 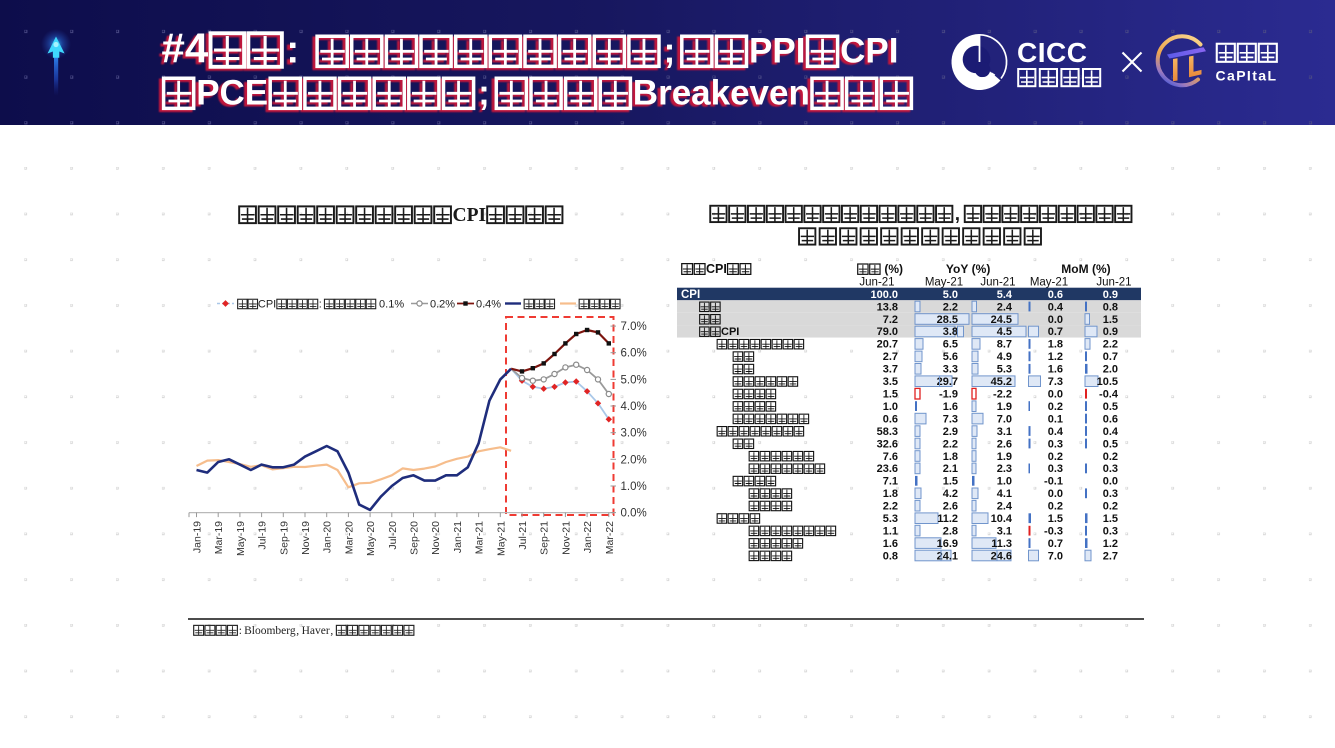 I want to click on svg-text: 10.4, so click(x=1002, y=519).